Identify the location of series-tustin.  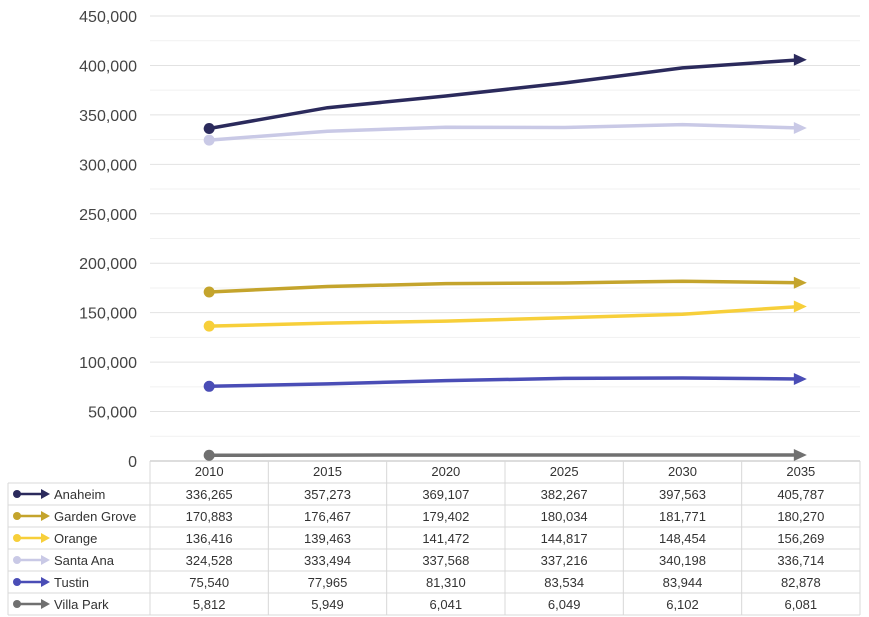
(505, 382).